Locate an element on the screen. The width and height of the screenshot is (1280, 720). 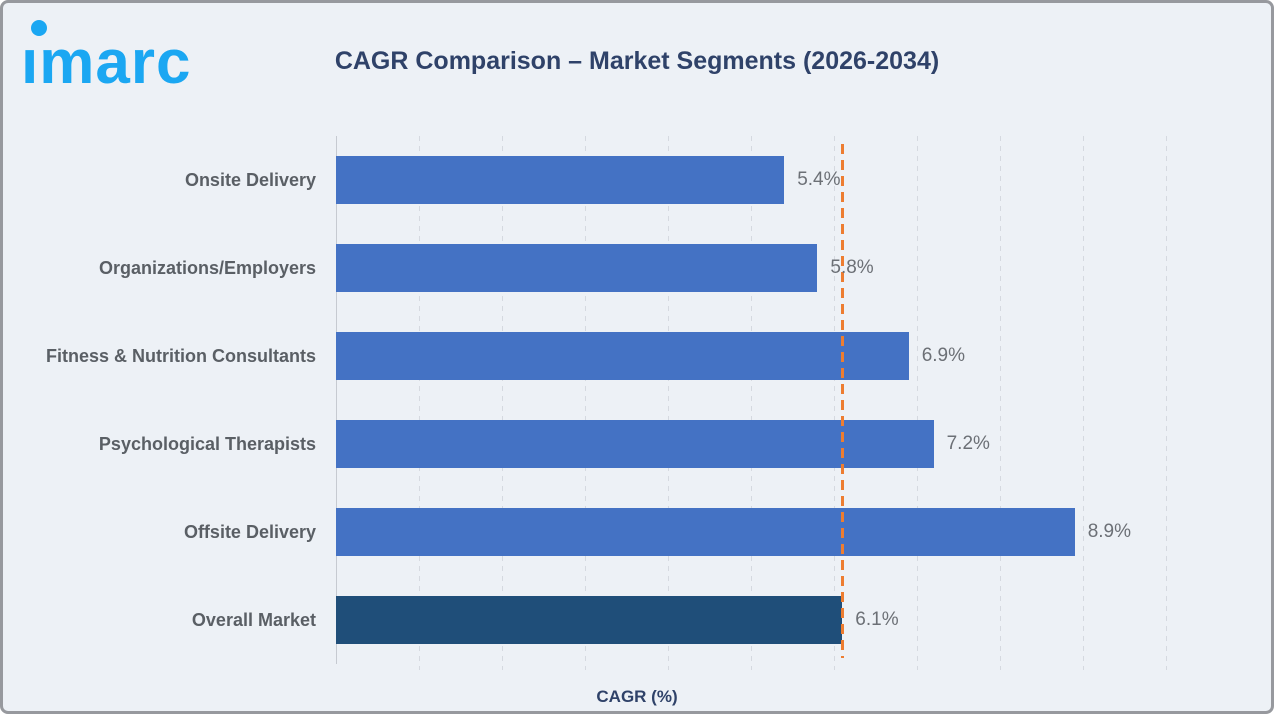
bar-row: 8.9% is located at coordinates (751, 532).